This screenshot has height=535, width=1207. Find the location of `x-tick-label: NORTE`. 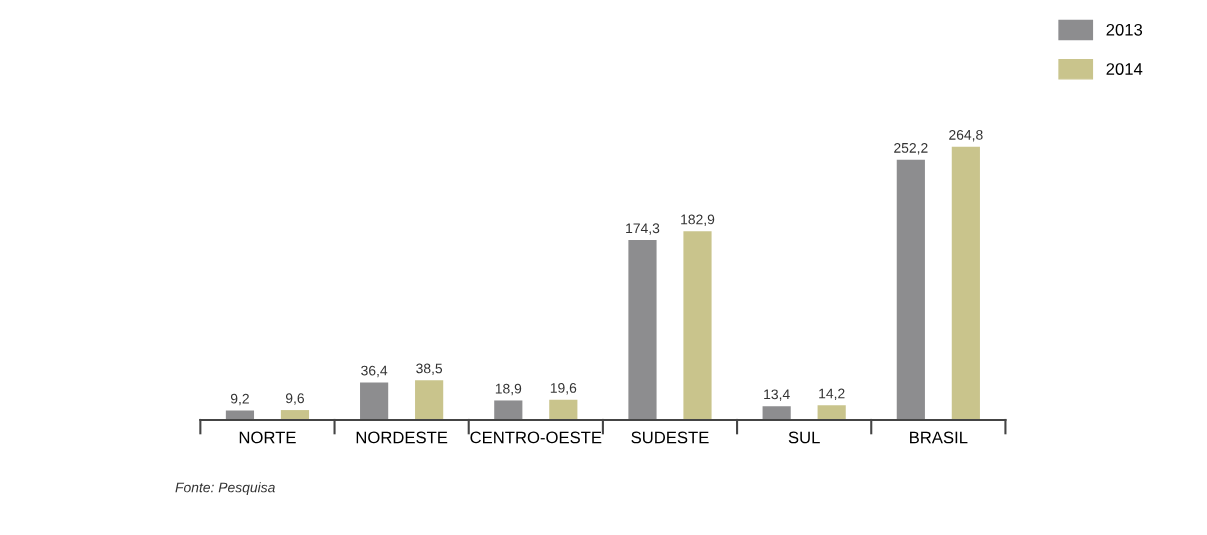

x-tick-label: NORTE is located at coordinates (267, 437).